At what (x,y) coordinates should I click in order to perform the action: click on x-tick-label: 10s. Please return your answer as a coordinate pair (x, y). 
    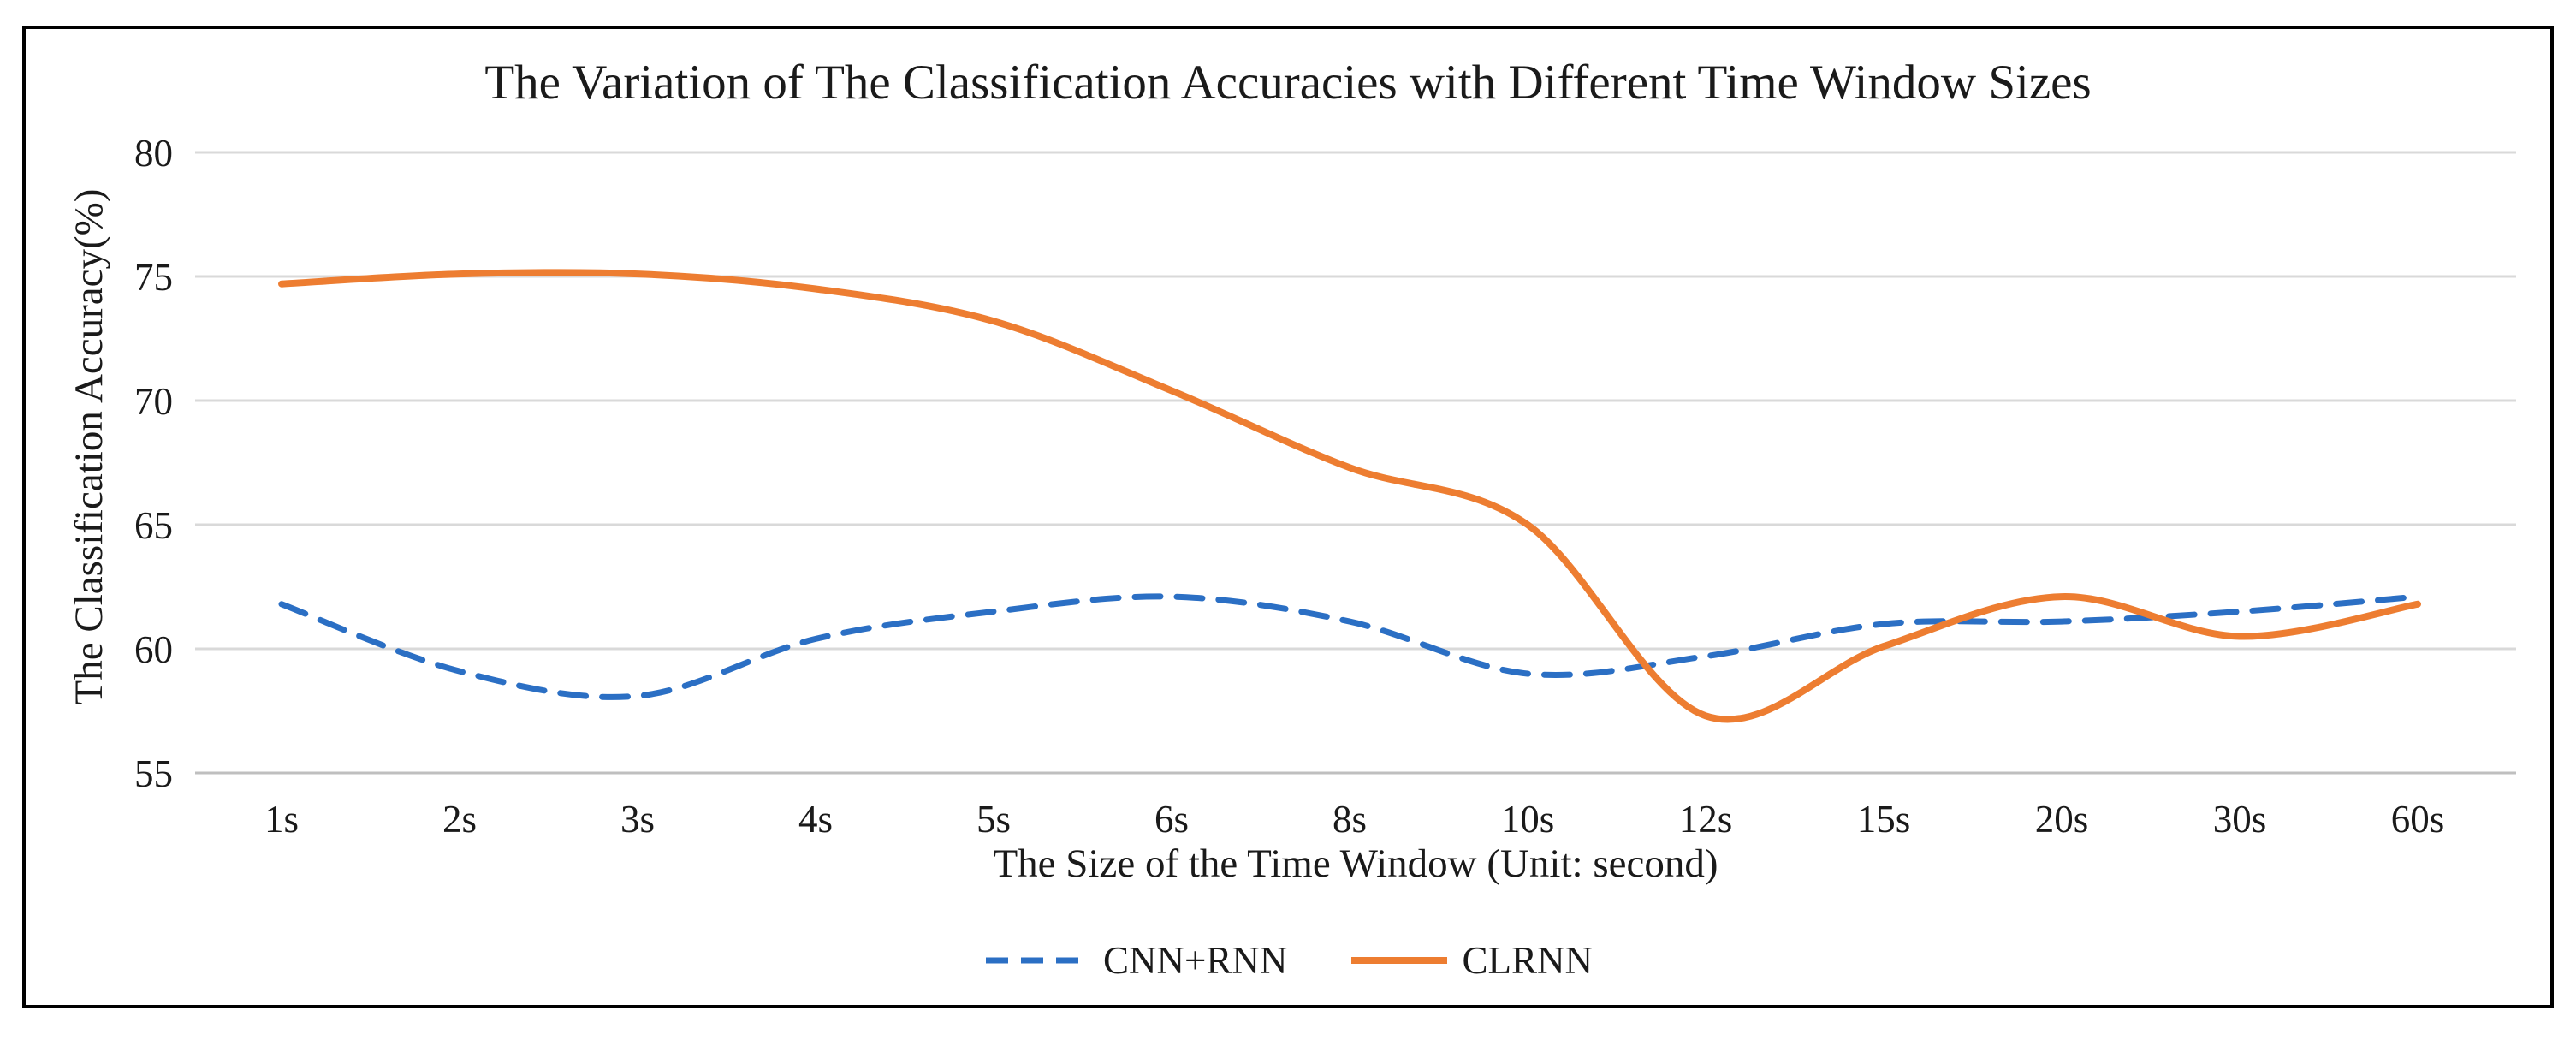
    Looking at the image, I should click on (1528, 819).